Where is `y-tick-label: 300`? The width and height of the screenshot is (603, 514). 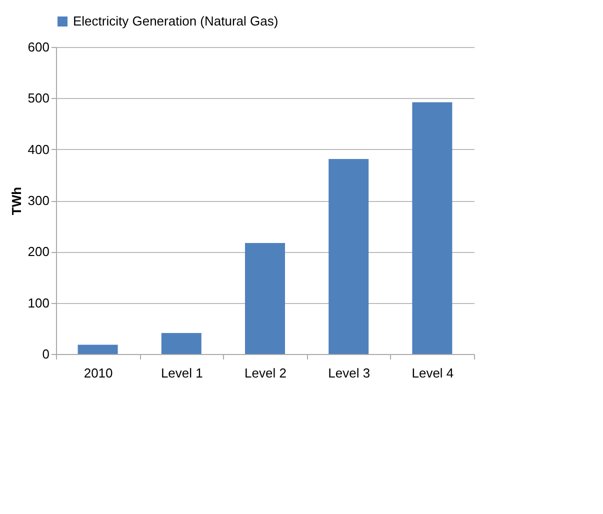
y-tick-label: 300 is located at coordinates (39, 200).